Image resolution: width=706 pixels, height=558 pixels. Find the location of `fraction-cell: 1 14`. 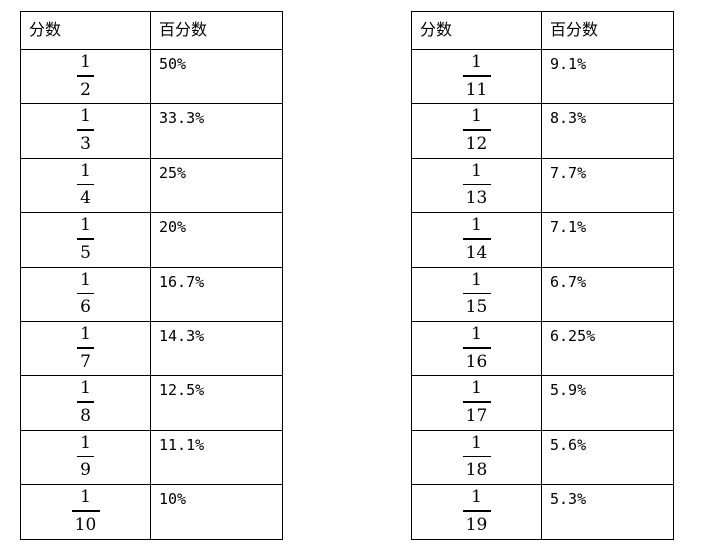

fraction-cell: 1 14 is located at coordinates (476, 240).